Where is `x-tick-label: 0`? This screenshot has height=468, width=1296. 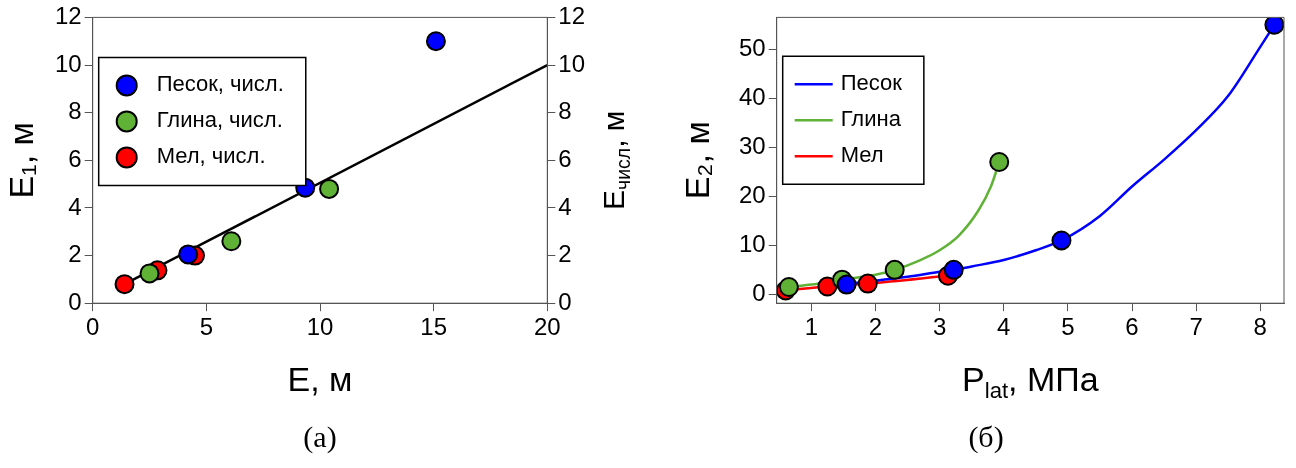 x-tick-label: 0 is located at coordinates (93, 327).